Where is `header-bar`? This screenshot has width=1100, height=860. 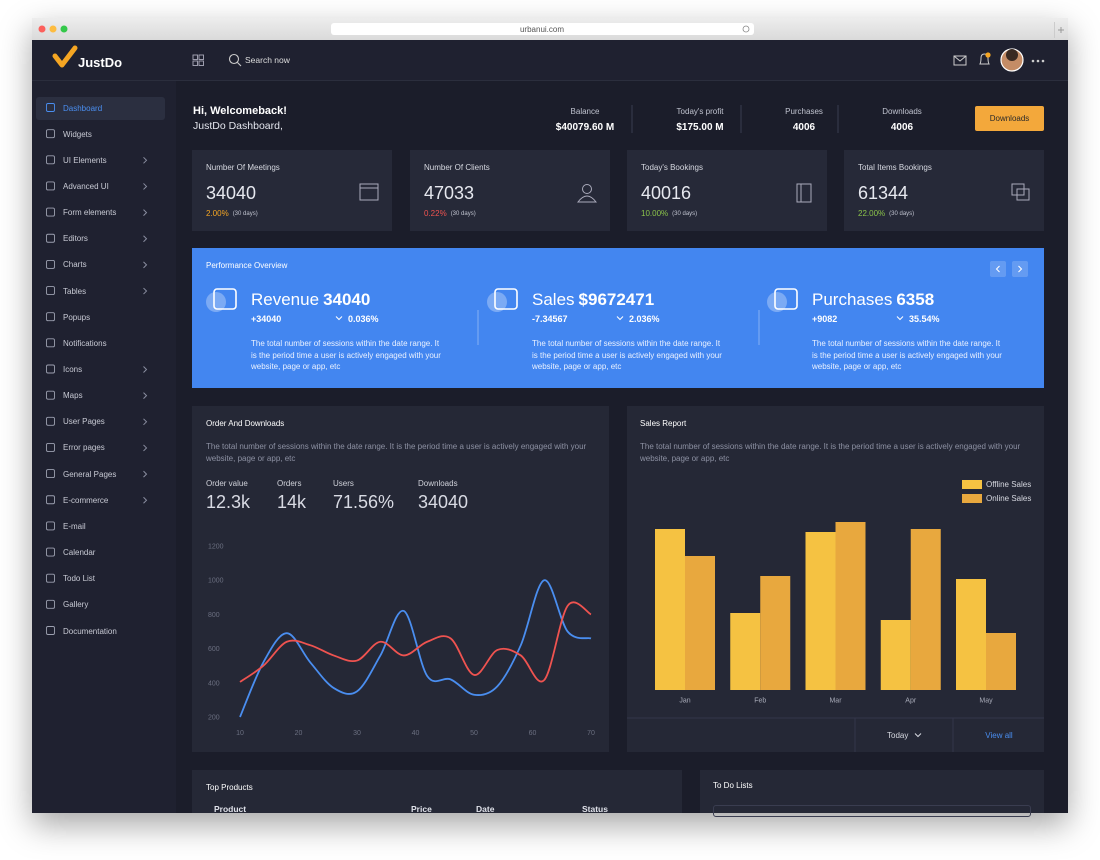 header-bar is located at coordinates (550, 60).